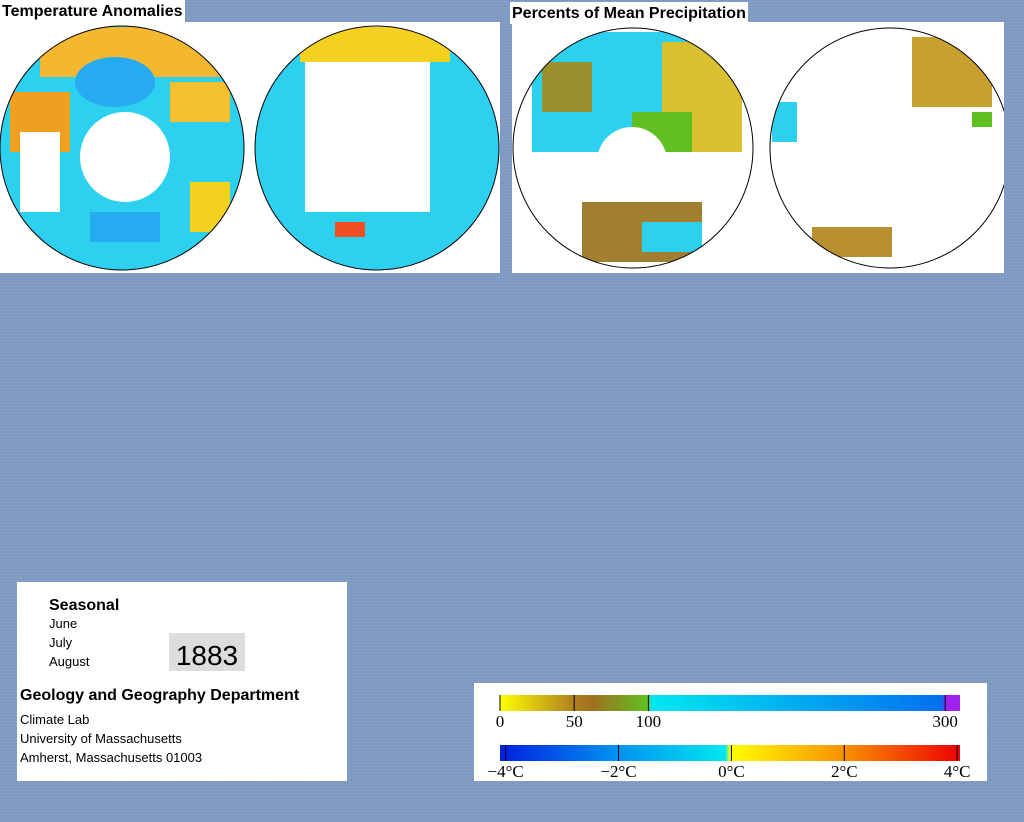  What do you see at coordinates (61, 642) in the screenshot?
I see `month: July` at bounding box center [61, 642].